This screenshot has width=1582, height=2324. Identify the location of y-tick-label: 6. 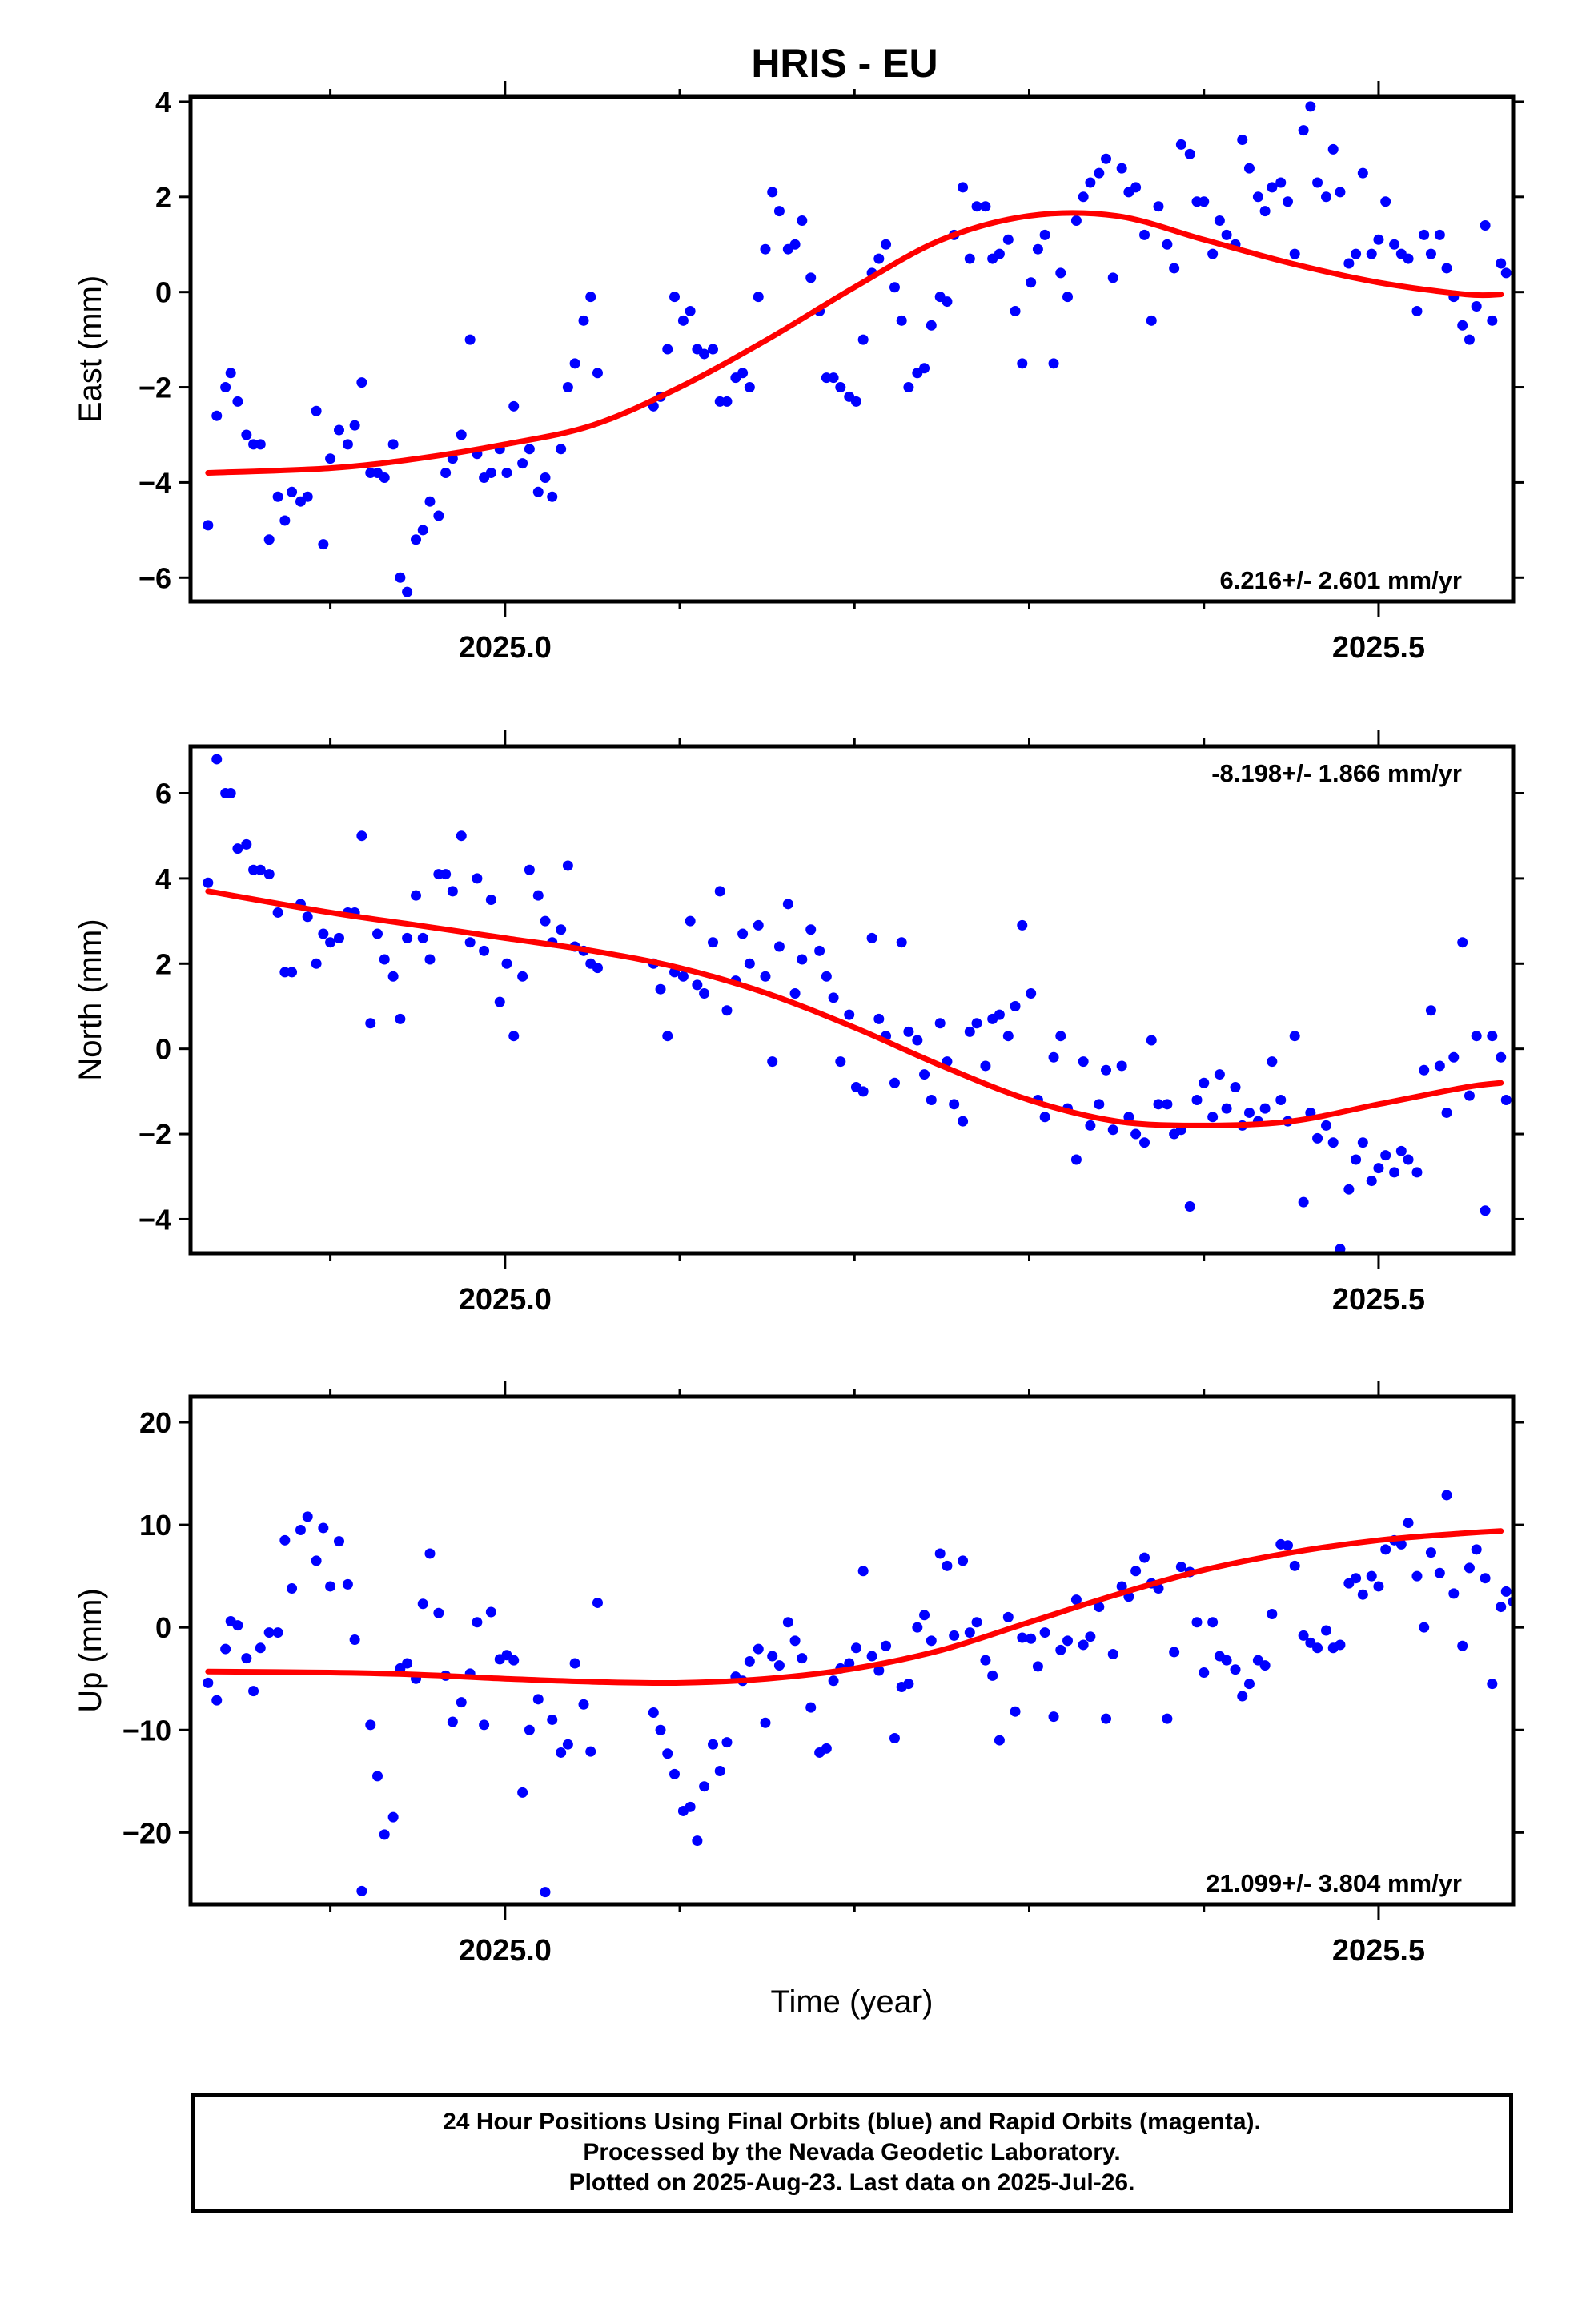
(163, 794).